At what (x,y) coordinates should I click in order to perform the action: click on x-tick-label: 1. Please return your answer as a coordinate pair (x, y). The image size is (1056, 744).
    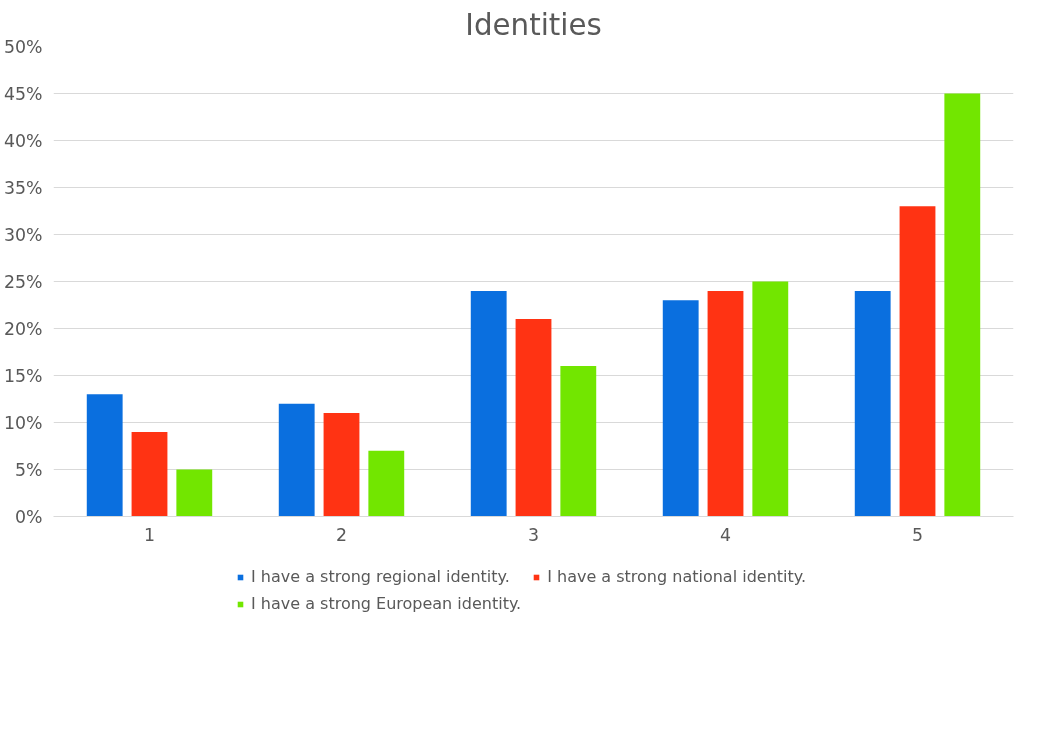
    Looking at the image, I should click on (149, 534).